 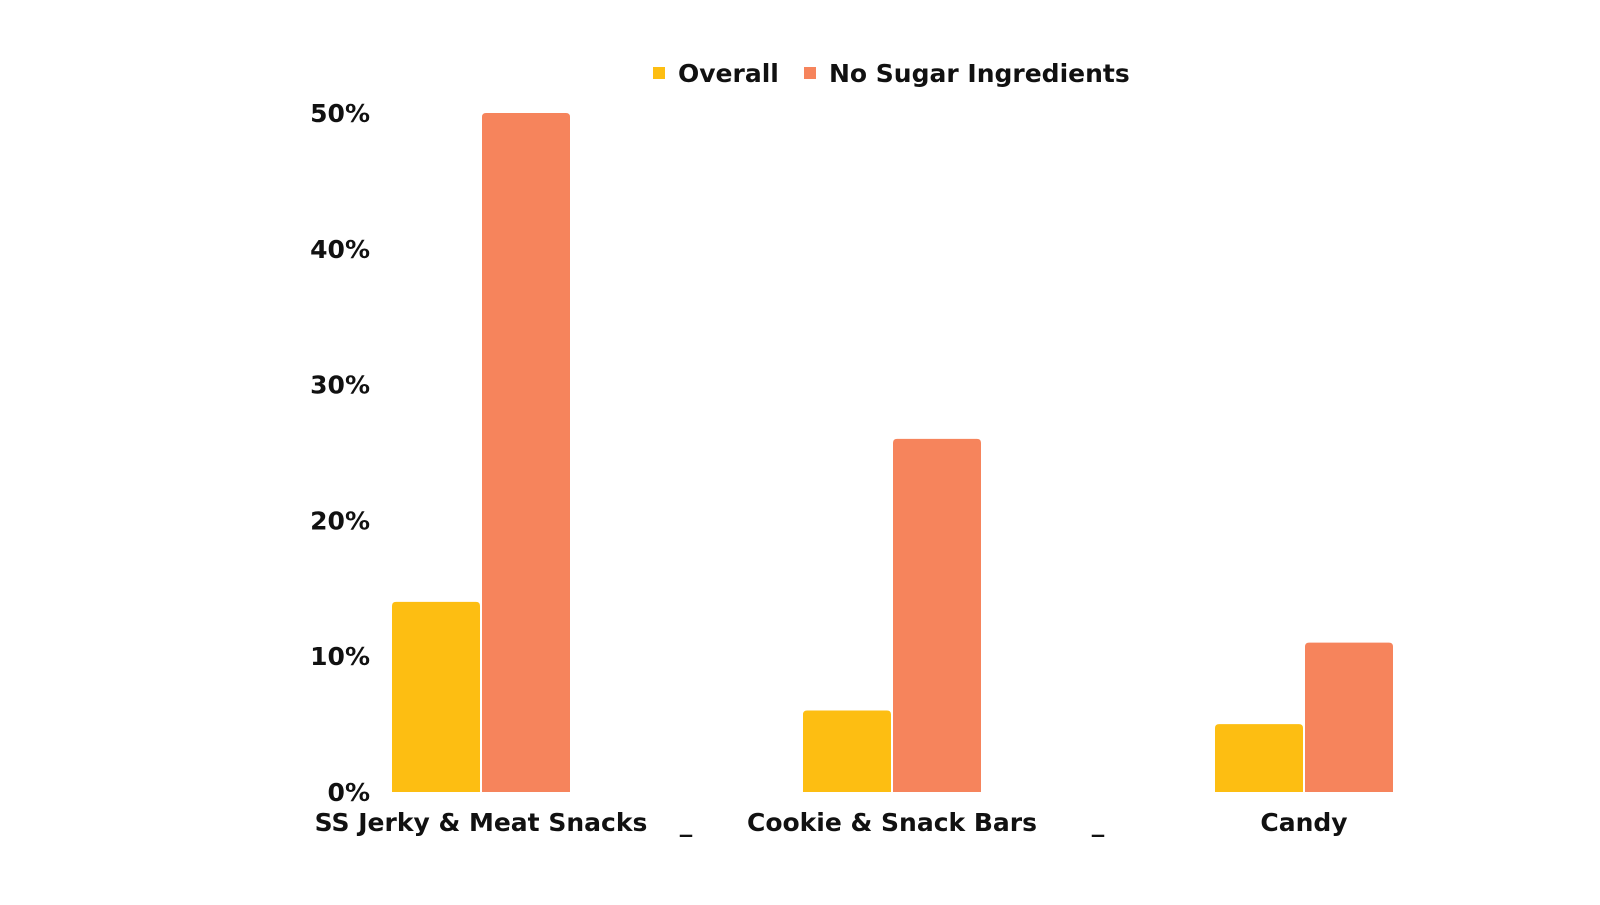 I want to click on y-tick-label: 10%, so click(x=340, y=656).